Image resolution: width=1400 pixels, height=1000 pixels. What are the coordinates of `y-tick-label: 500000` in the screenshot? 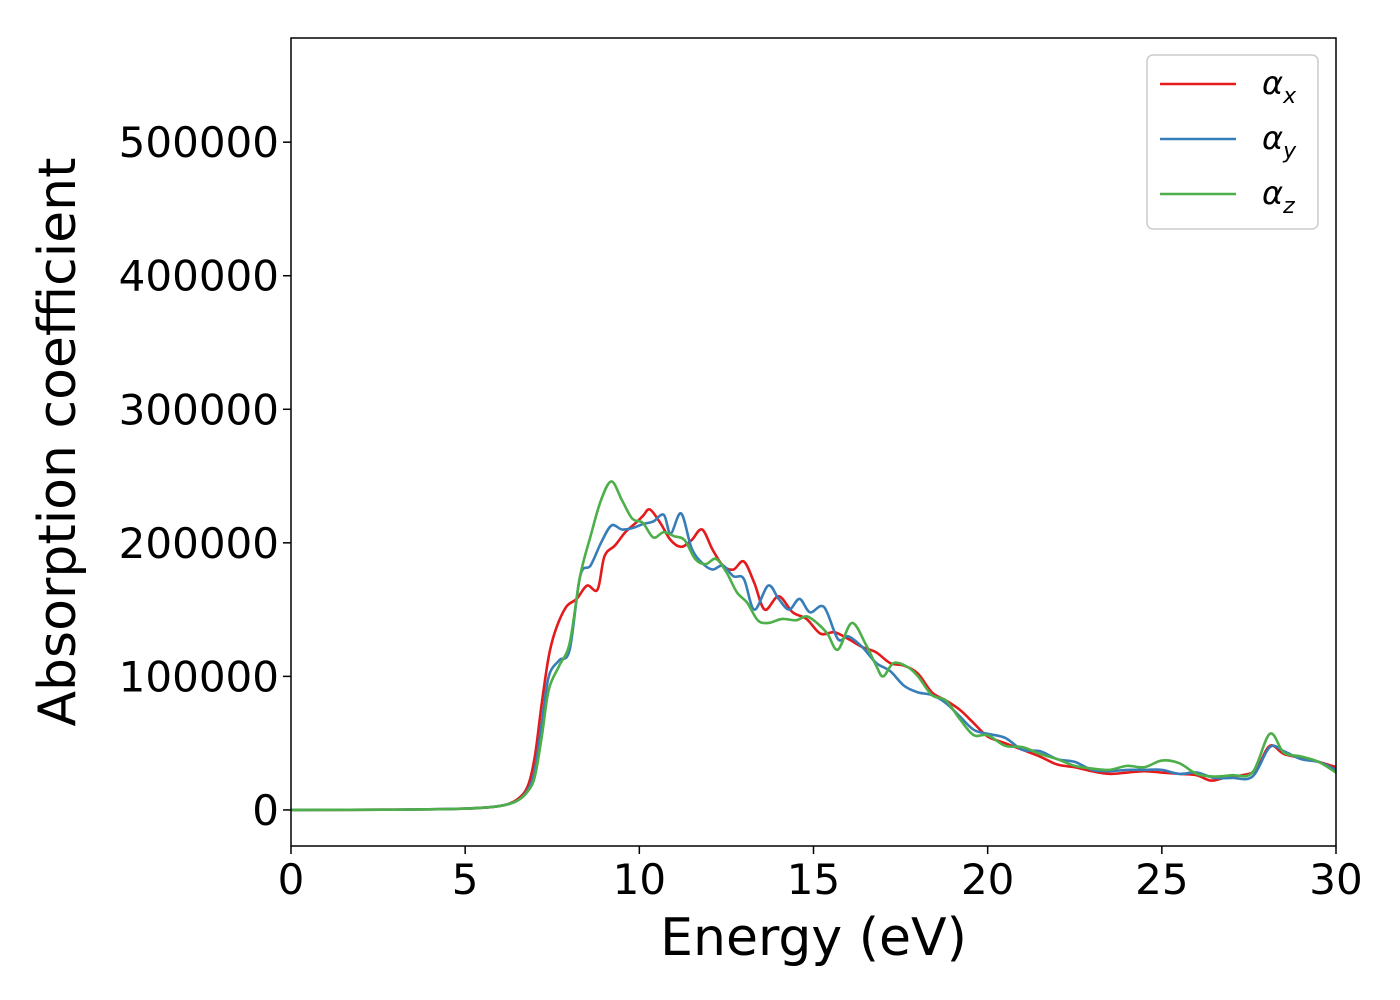 It's located at (199, 142).